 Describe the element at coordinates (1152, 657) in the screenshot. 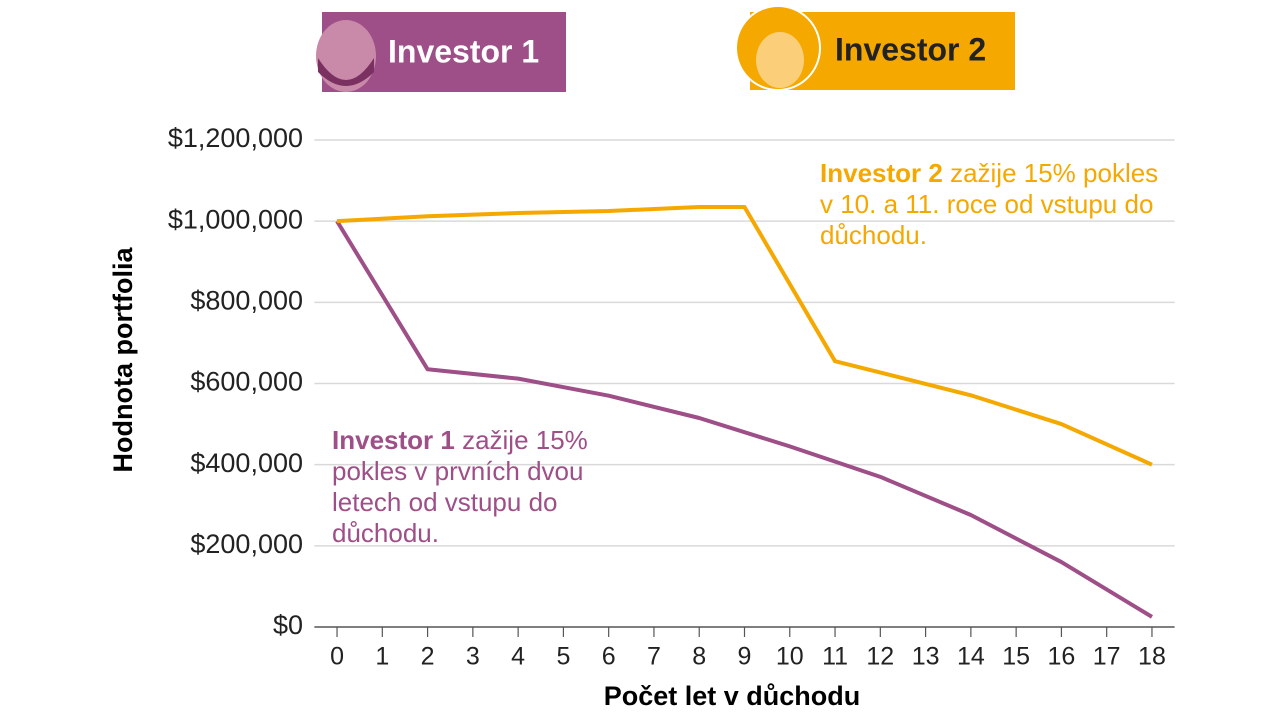

I see `x-tick-label: 18` at that location.